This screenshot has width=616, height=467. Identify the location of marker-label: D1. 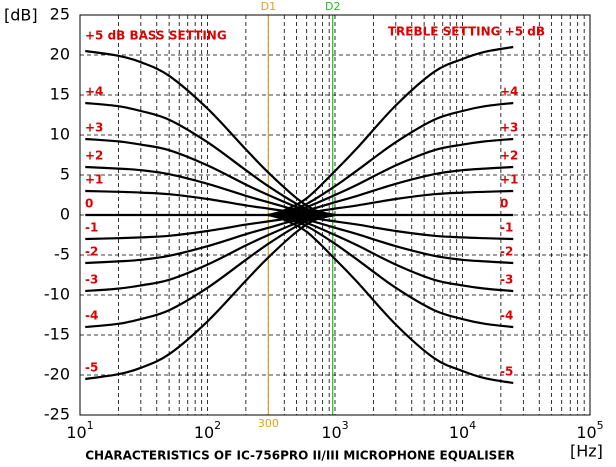
(268, 6).